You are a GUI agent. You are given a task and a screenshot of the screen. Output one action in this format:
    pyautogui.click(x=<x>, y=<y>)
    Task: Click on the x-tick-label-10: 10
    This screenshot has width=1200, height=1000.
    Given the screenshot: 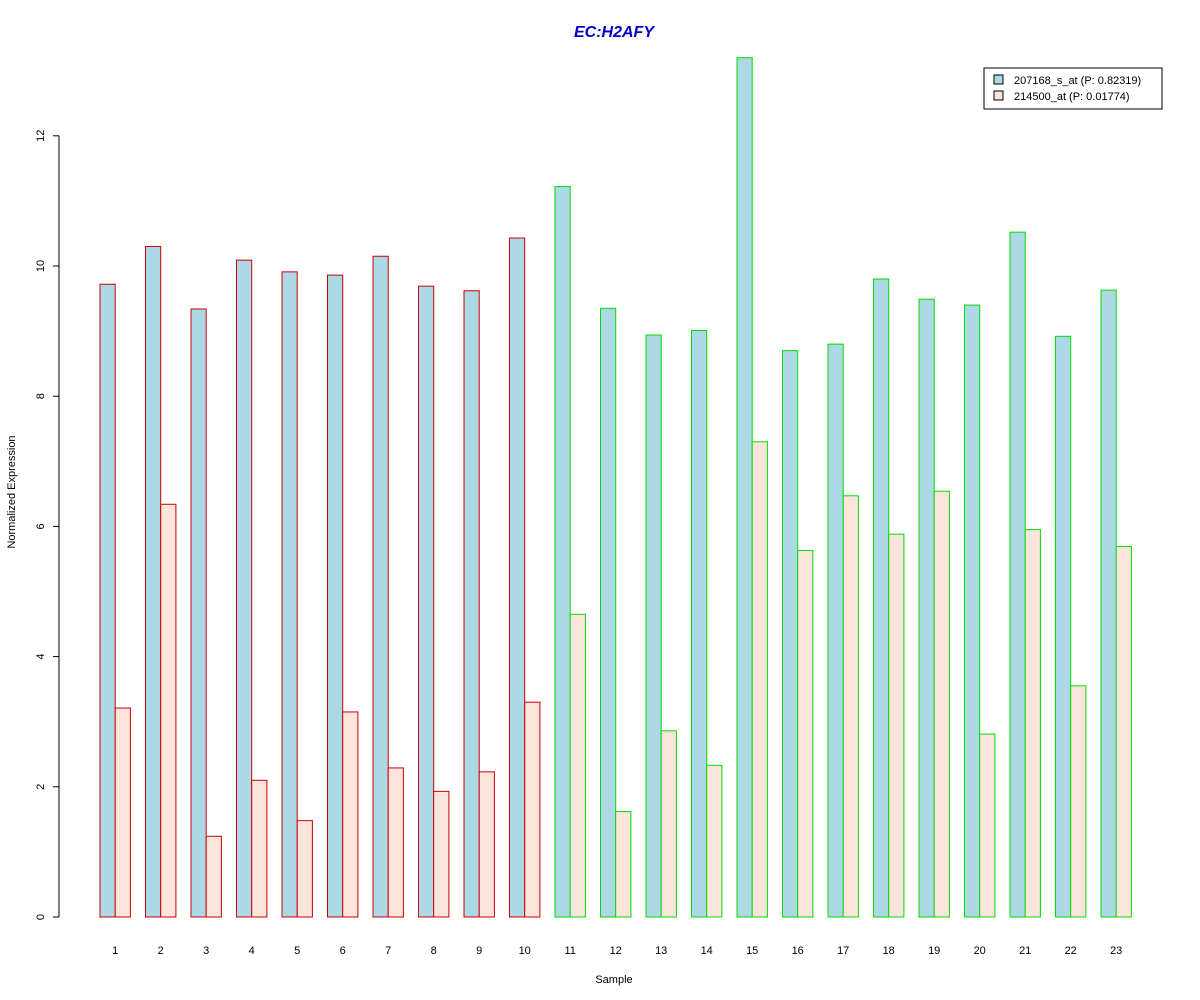 What is the action you would take?
    pyautogui.click(x=525, y=951)
    